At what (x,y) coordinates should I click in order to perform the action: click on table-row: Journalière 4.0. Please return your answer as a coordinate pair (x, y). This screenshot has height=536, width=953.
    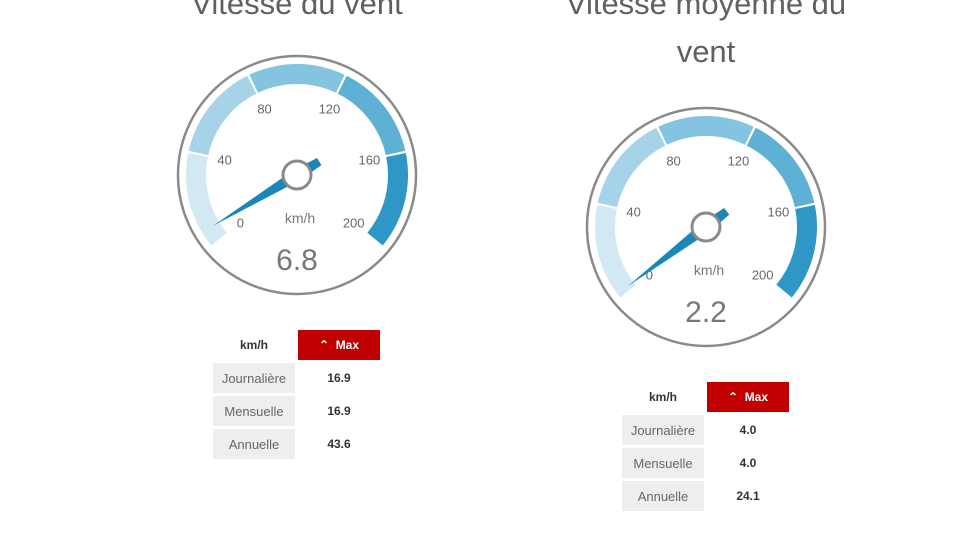
    Looking at the image, I should click on (705, 430).